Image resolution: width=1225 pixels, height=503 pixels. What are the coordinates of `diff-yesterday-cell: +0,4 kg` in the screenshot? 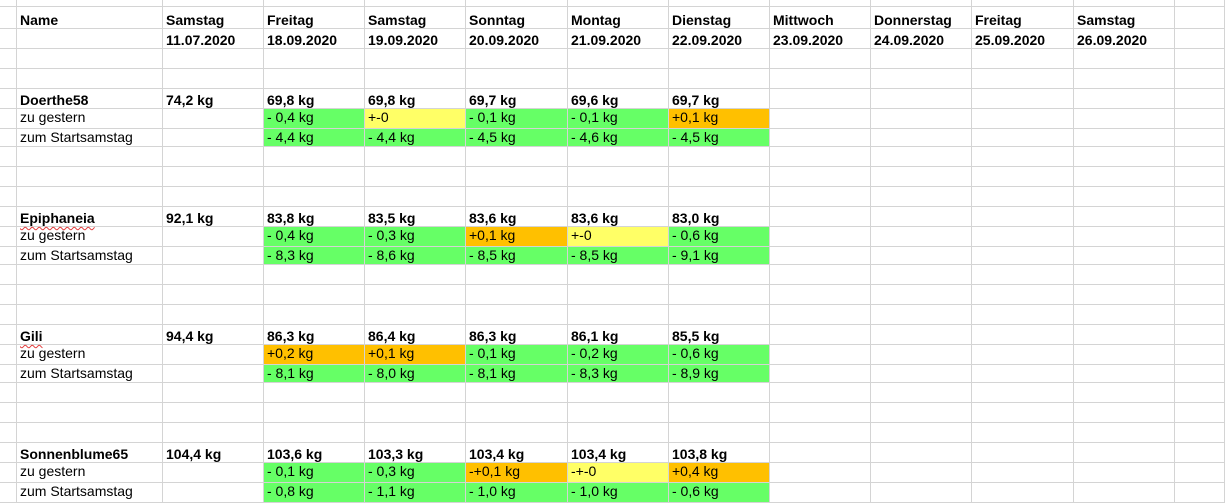 It's located at (719, 473).